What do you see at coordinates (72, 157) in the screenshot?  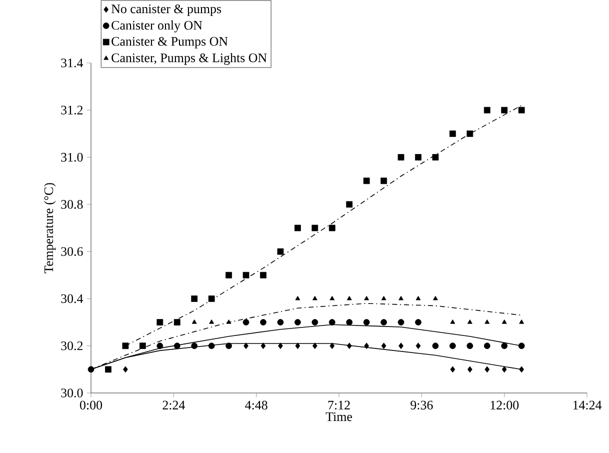 I see `y-tick-label: 31.0` at bounding box center [72, 157].